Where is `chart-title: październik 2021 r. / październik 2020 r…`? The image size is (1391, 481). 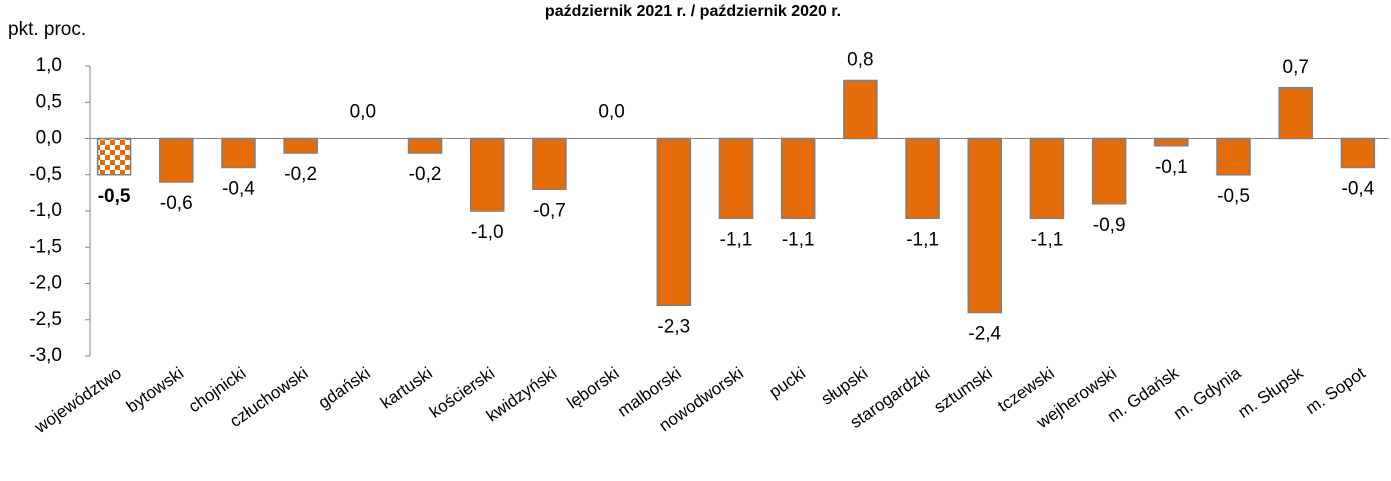
chart-title: październik 2021 r. / październik 2020 r… is located at coordinates (693, 11).